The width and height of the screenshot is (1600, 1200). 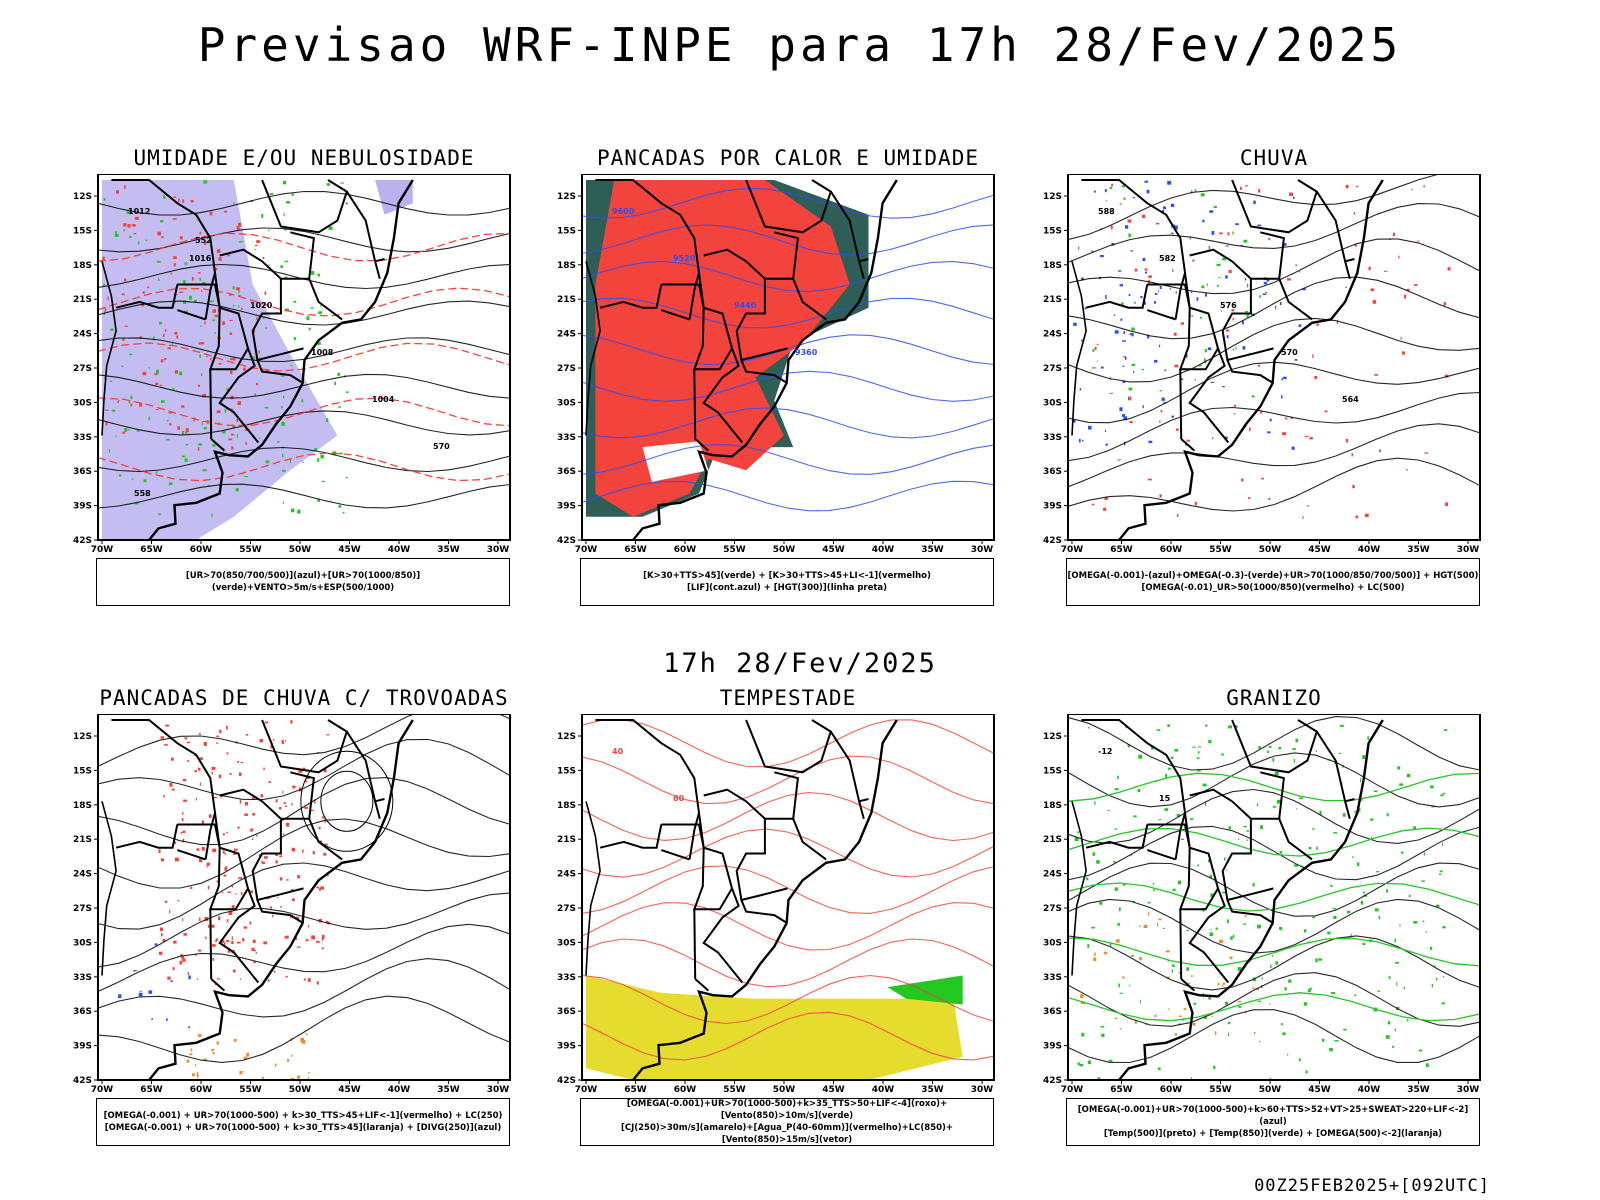 What do you see at coordinates (349, 550) in the screenshot?
I see `lon-label: 45W` at bounding box center [349, 550].